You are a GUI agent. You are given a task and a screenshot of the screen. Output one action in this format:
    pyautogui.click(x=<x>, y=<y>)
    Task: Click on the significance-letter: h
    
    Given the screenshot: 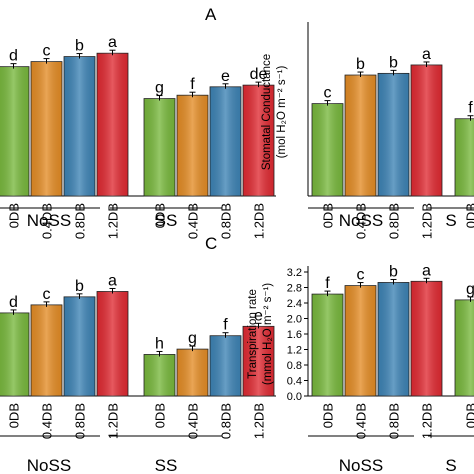 What is the action you would take?
    pyautogui.click(x=159, y=343)
    